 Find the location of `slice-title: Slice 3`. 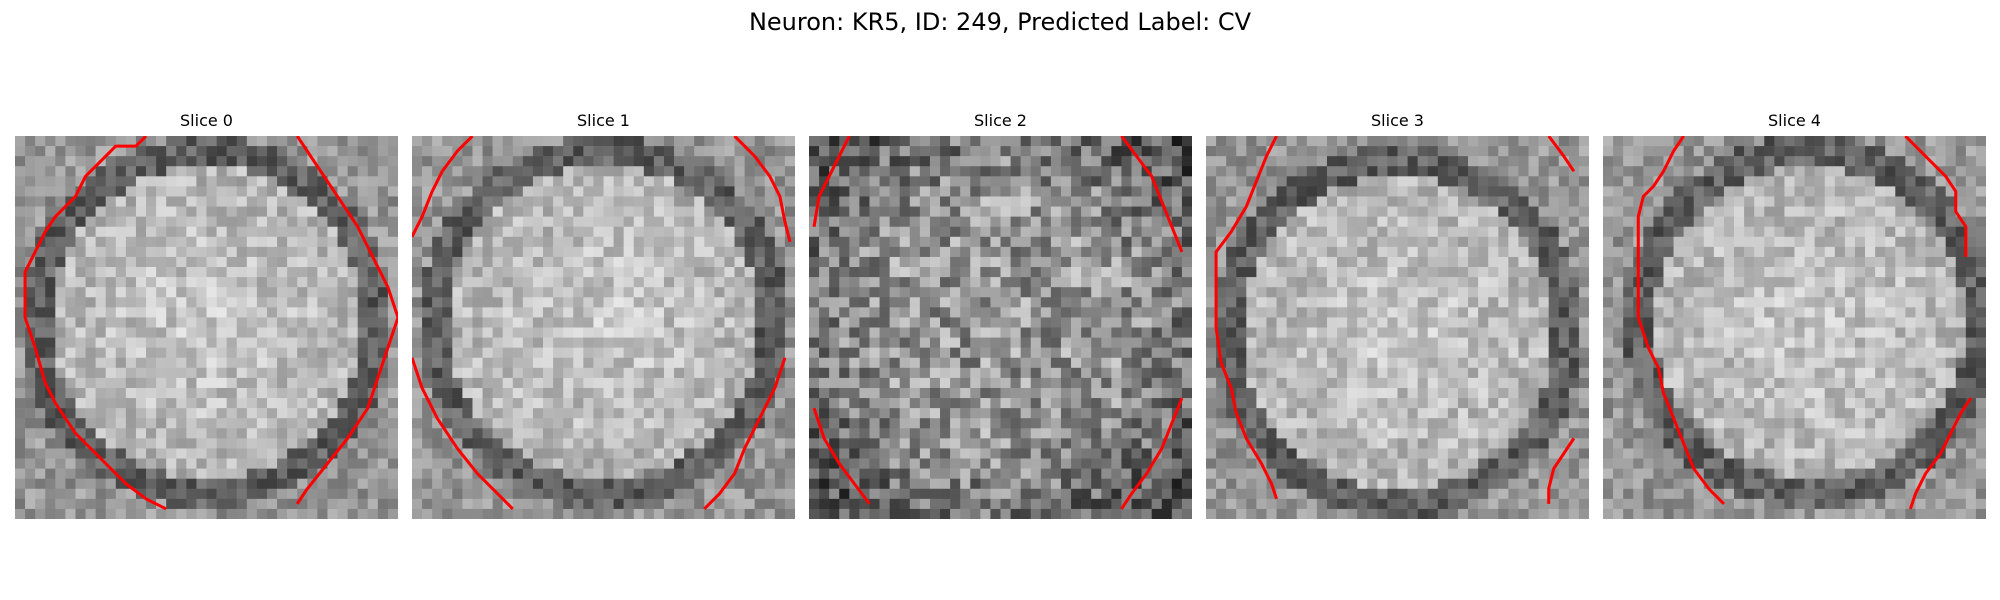

slice-title: Slice 3 is located at coordinates (1397, 120).